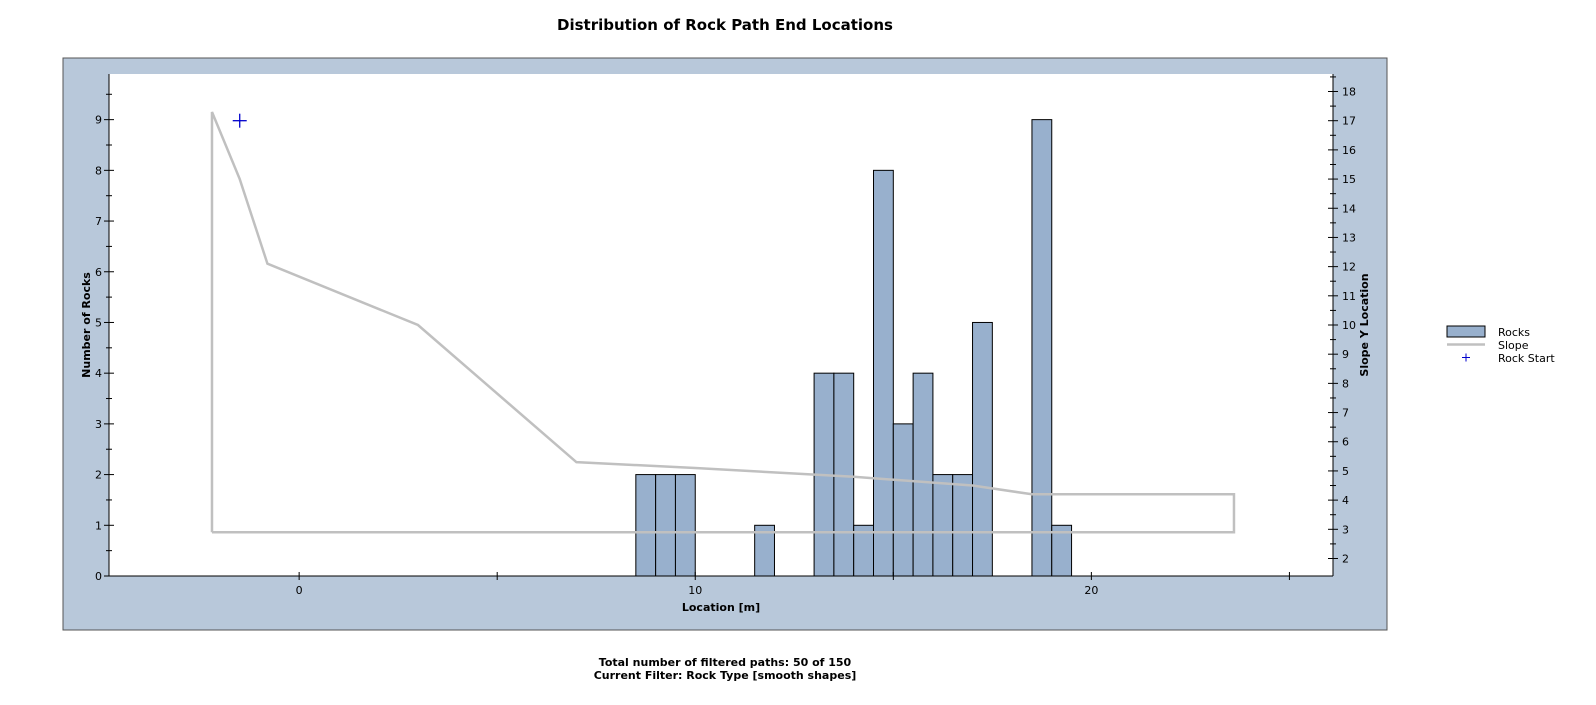  I want to click on x-axis-title: Location [m], so click(721, 607).